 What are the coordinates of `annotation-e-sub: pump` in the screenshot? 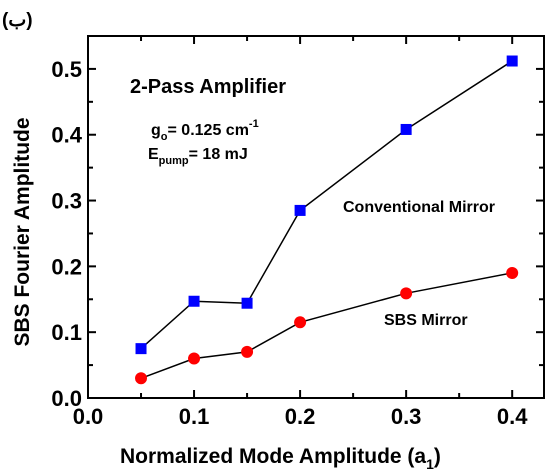 It's located at (174, 161).